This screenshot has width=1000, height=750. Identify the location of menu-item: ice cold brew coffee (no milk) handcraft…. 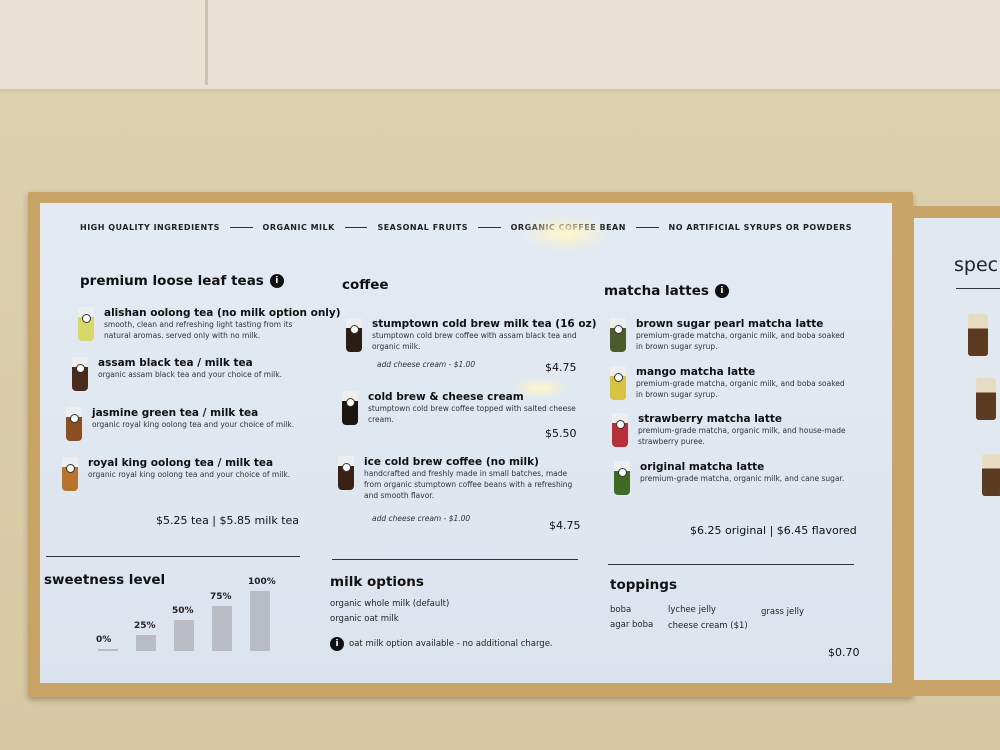
(456, 478).